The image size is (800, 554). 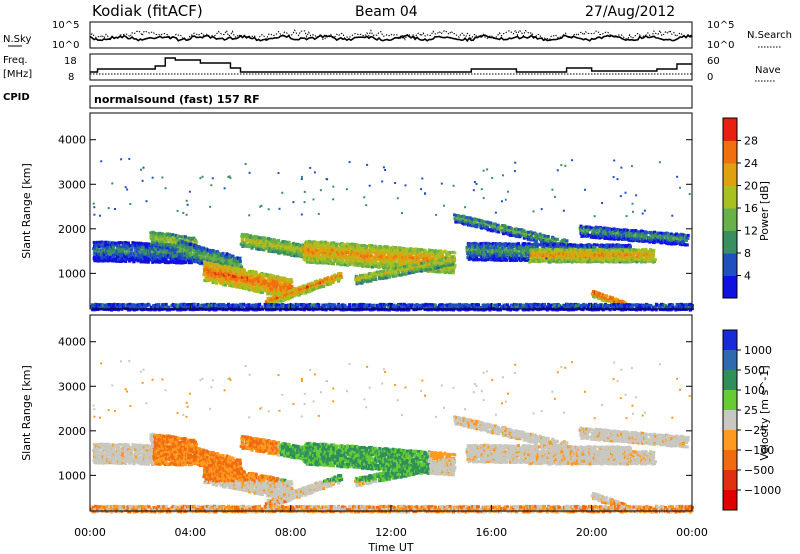 What do you see at coordinates (720, 45) in the screenshot?
I see `noise-tick-bottom-right: 10^0` at bounding box center [720, 45].